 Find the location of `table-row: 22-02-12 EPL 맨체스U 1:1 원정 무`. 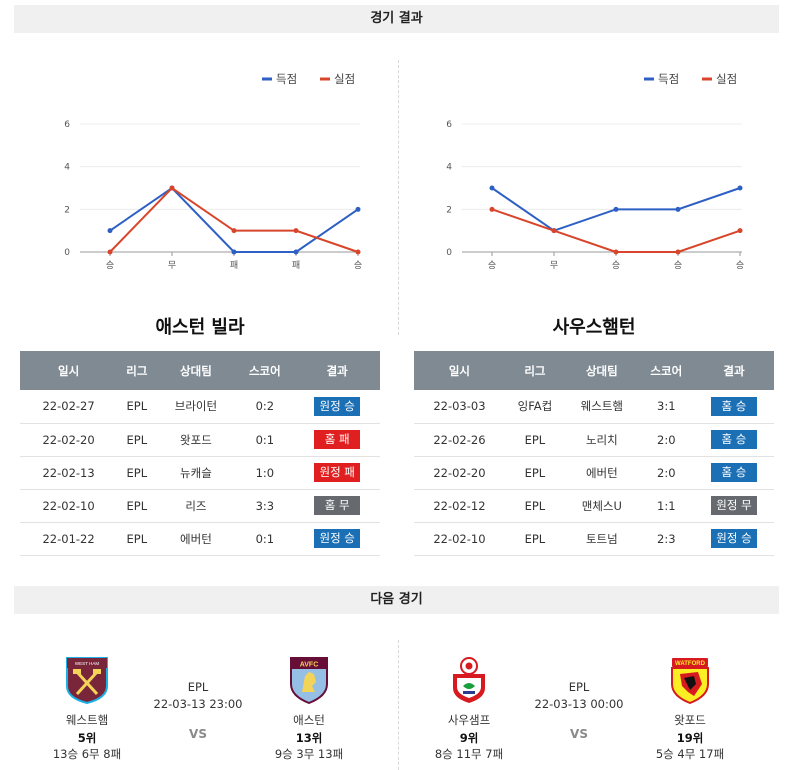

table-row: 22-02-12 EPL 맨체스U 1:1 원정 무 is located at coordinates (594, 506).